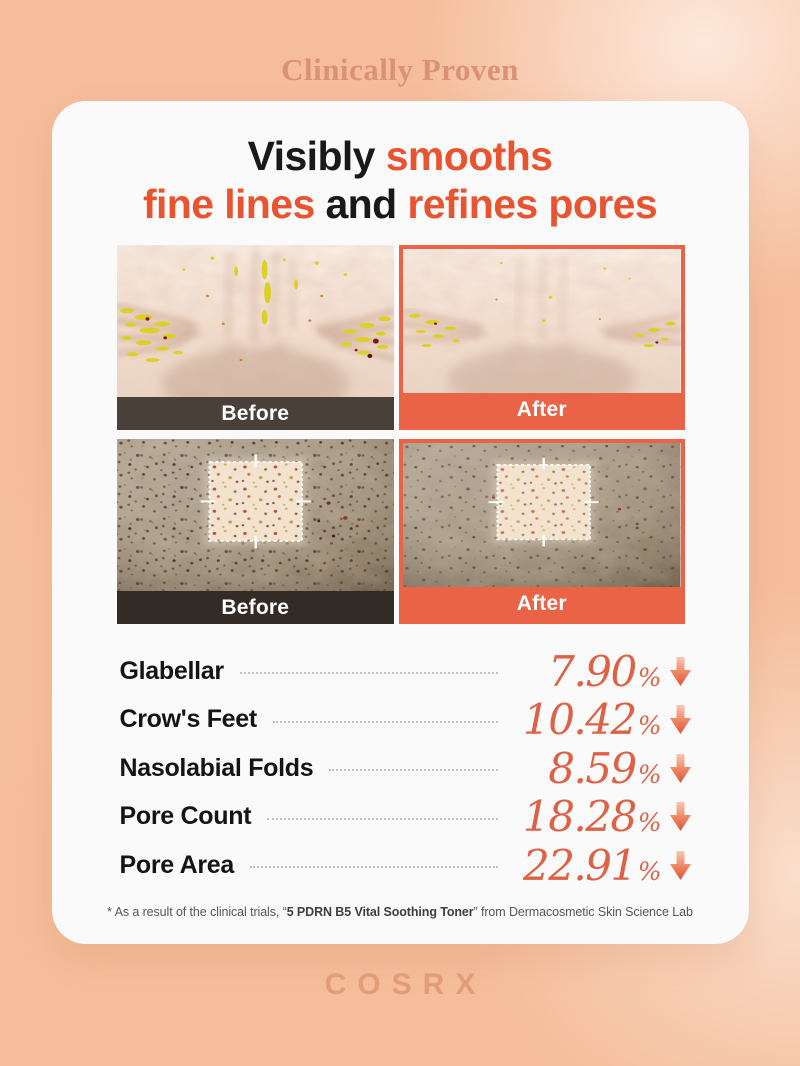  What do you see at coordinates (361, 203) in the screenshot?
I see `headline-word-4: and` at bounding box center [361, 203].